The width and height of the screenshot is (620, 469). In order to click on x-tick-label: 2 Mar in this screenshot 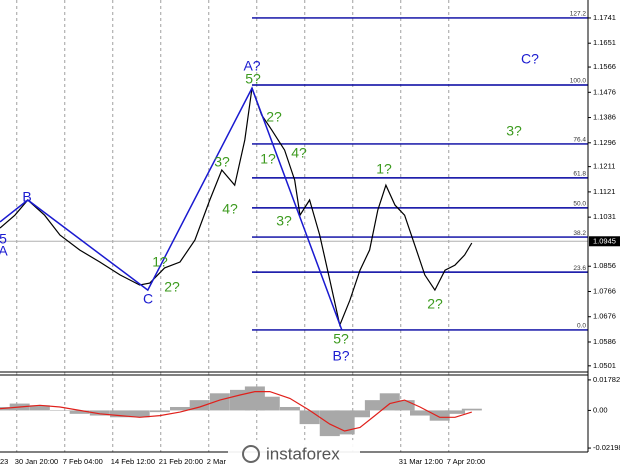, I will do `click(217, 461)`.